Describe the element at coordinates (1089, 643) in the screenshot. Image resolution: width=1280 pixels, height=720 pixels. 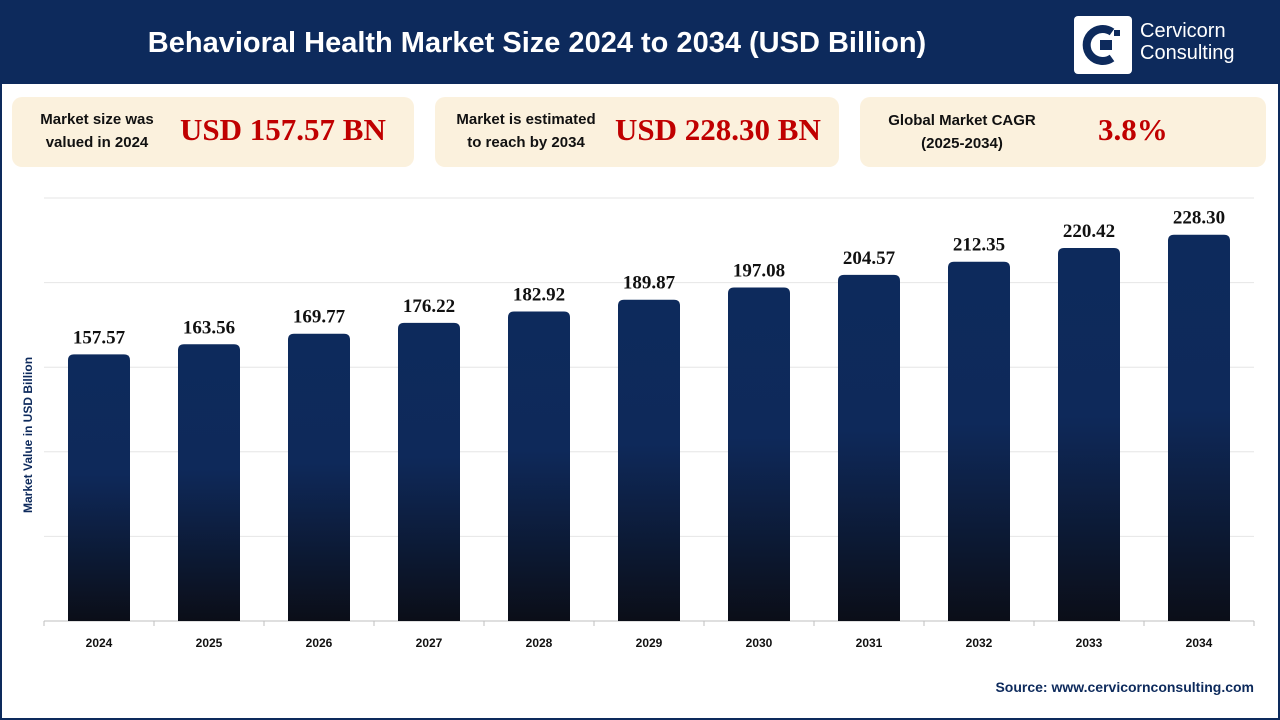
I see `x-tick-2033: 2033` at that location.